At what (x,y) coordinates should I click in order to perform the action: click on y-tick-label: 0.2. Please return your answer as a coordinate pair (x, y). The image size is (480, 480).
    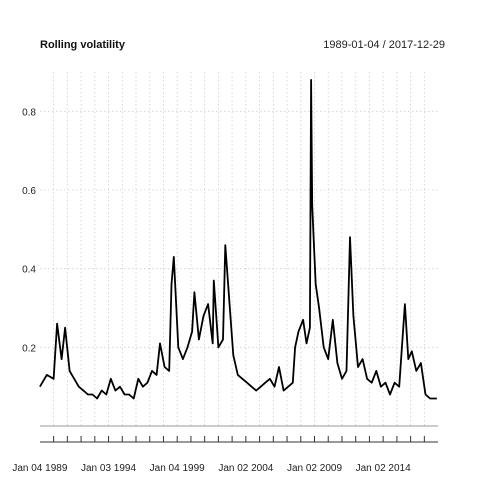
    Looking at the image, I should click on (29, 348).